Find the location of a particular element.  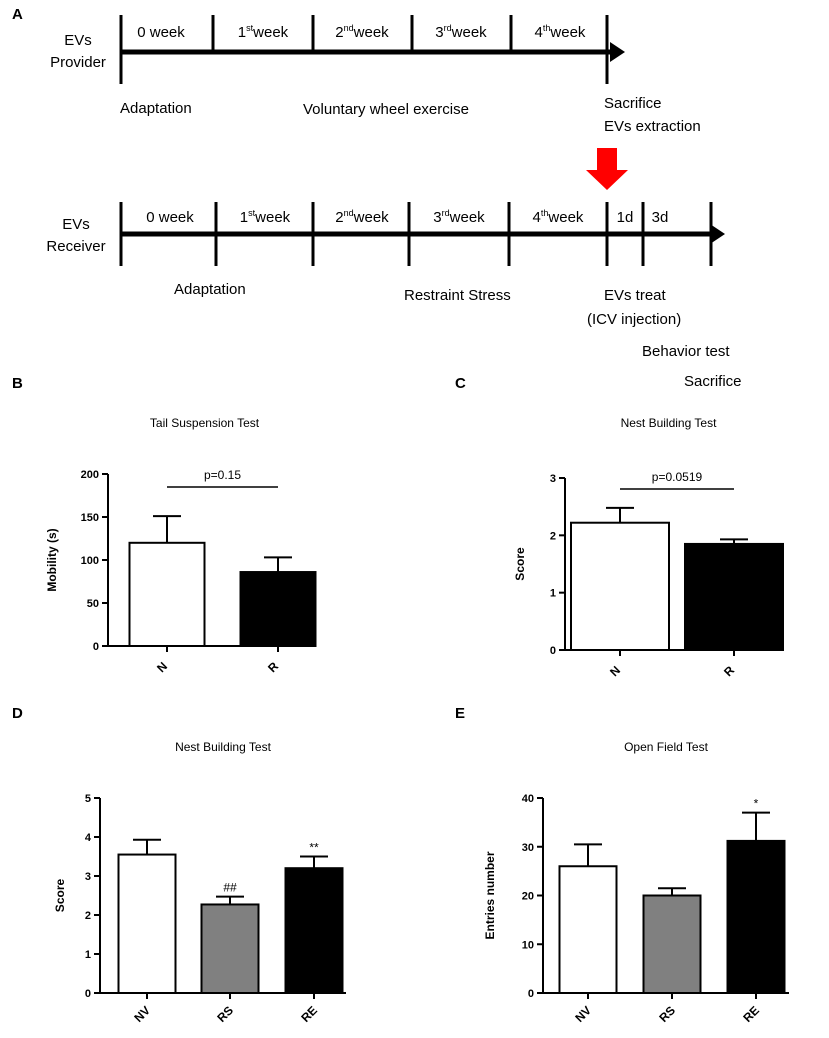

receiver-week-3: 3rdweek is located at coordinates (459, 217).